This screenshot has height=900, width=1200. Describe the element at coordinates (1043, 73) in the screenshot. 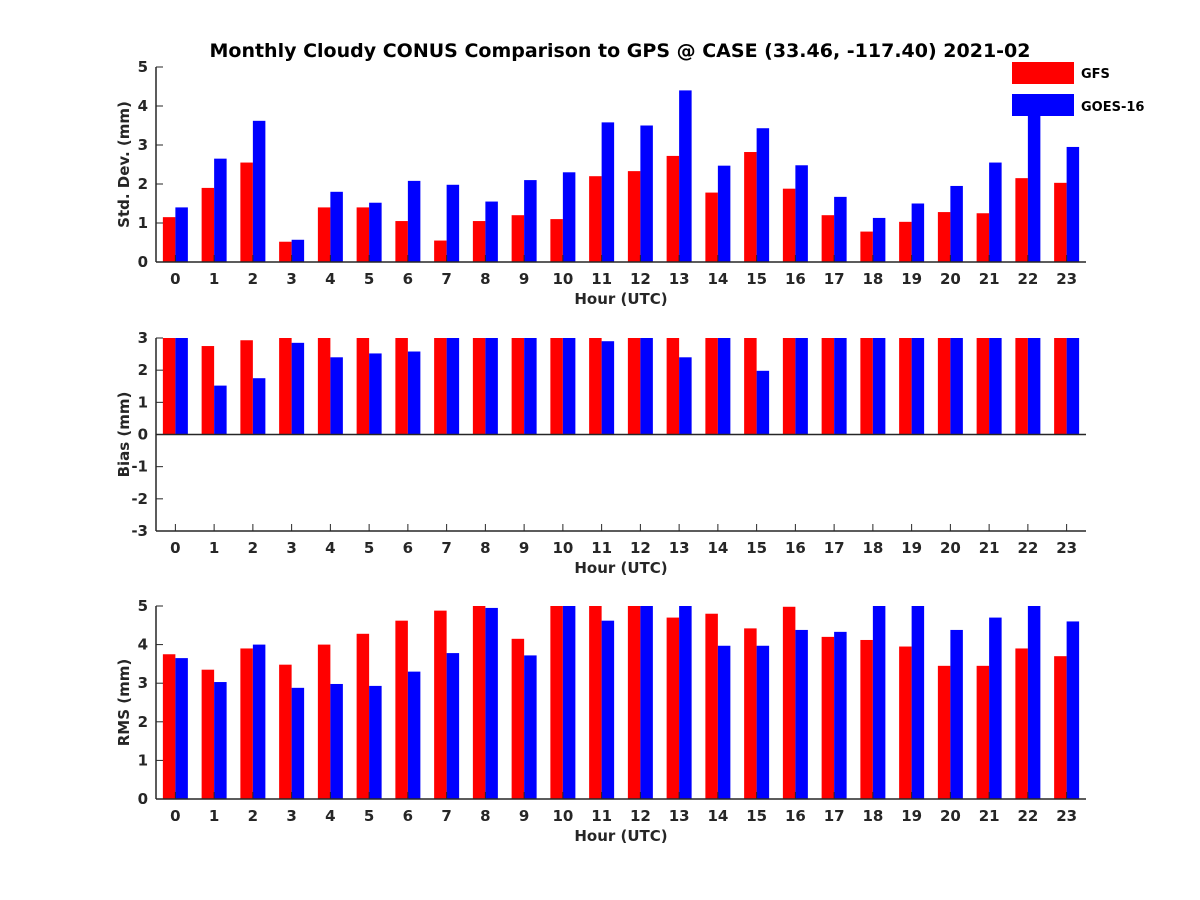

I see `legend-swatch-gfs` at that location.